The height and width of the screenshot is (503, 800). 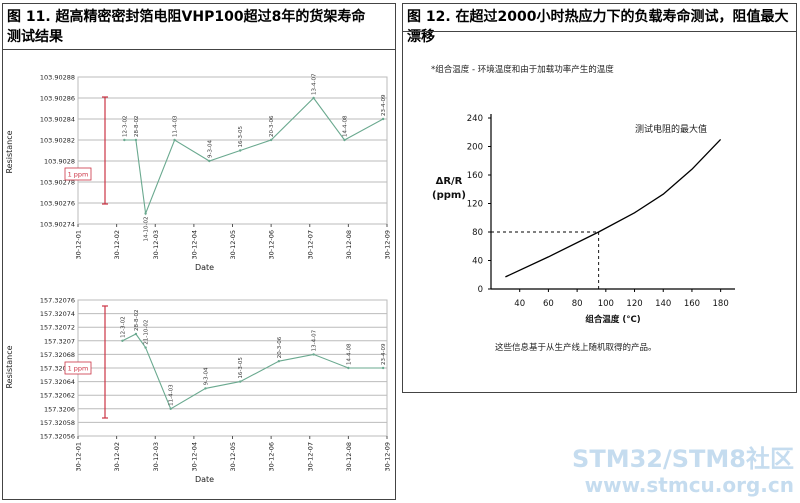 I want to click on c2-data-label: 20-3-06, so click(x=280, y=347).